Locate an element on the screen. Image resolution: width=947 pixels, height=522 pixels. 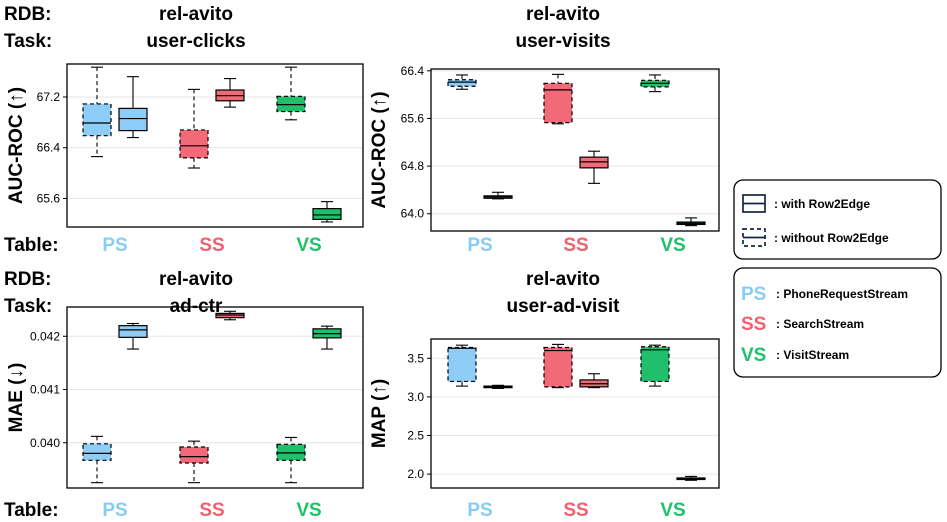
y-tick-label: 3.0 is located at coordinates (415, 397).